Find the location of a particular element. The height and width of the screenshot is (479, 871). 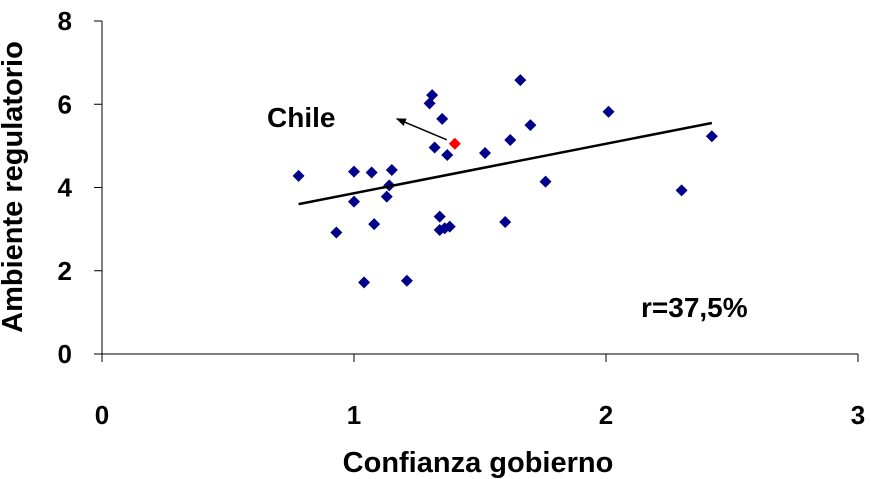

y-tick-label: 2 is located at coordinates (65, 271).